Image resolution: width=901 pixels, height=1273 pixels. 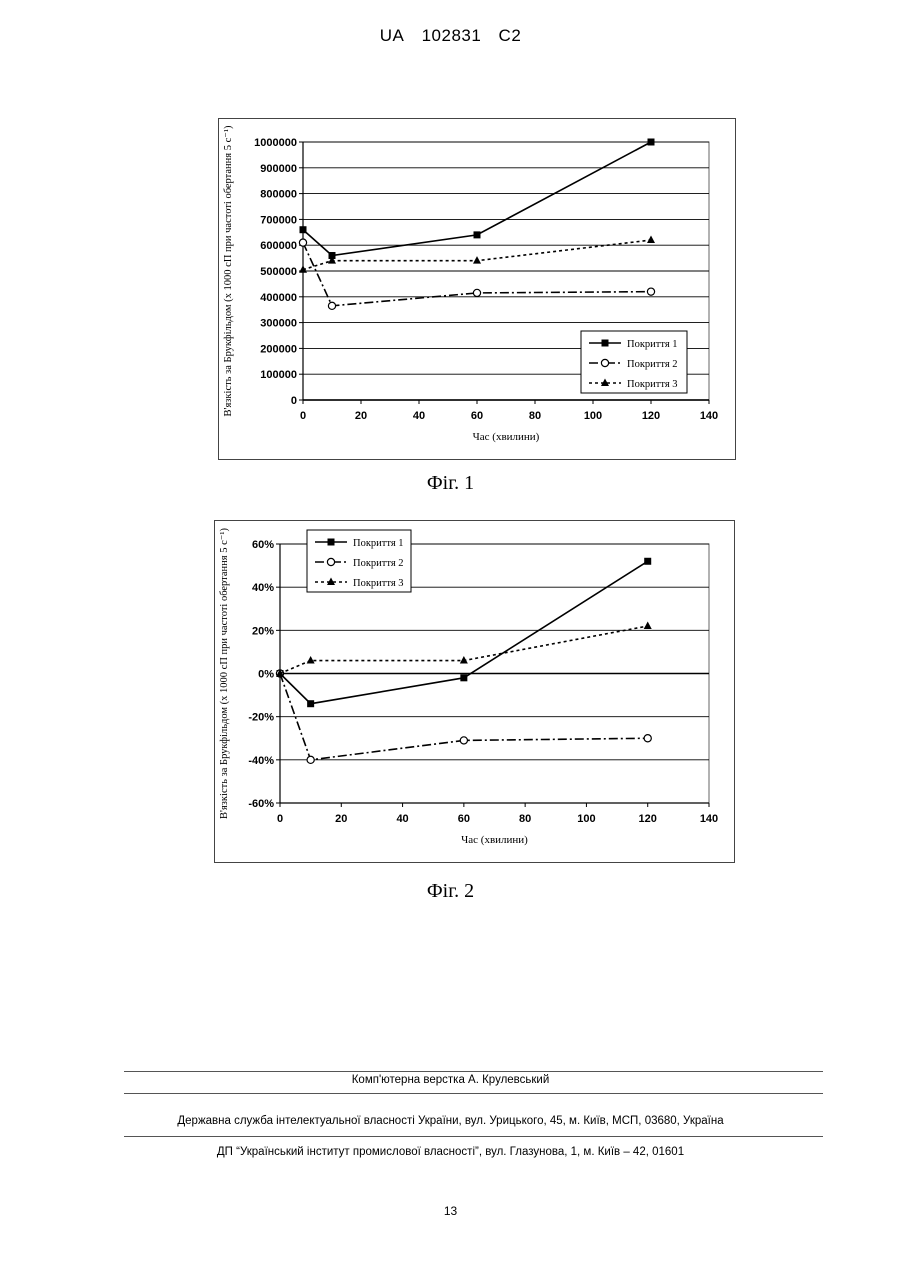 I want to click on y-tick-label: 500000, so click(x=278, y=272).